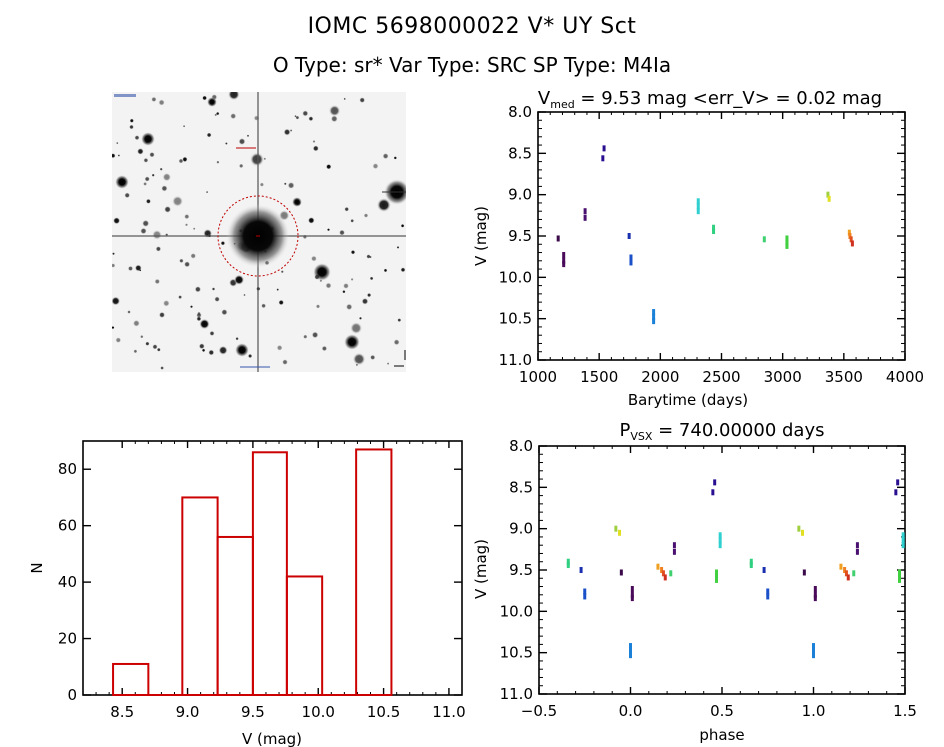  I want to click on histogram-ylabel: N, so click(37, 567).